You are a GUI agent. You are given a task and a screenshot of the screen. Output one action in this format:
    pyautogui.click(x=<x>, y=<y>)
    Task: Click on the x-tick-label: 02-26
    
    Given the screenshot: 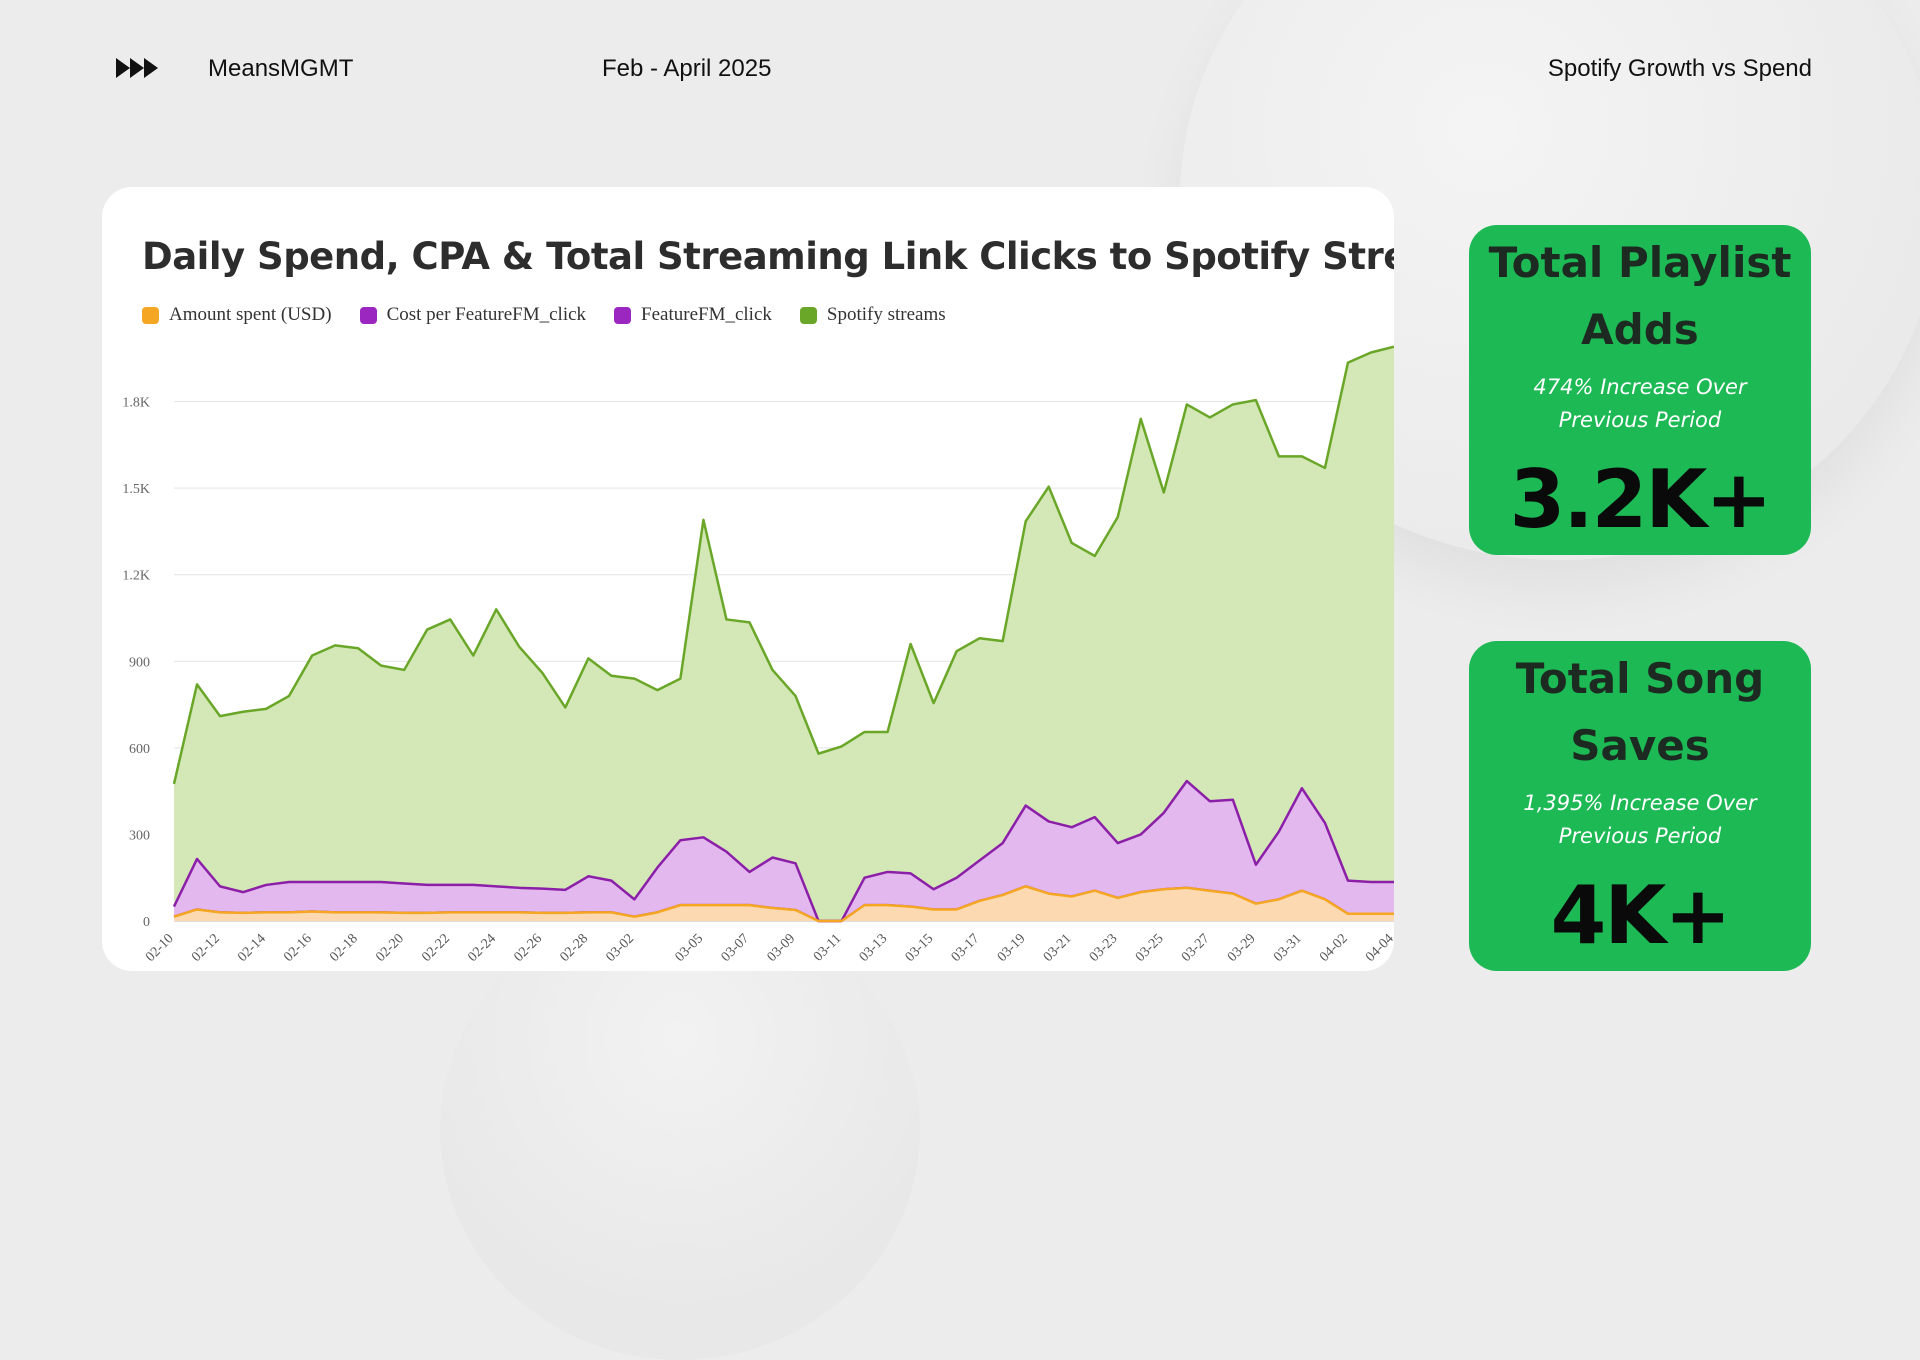 What is the action you would take?
    pyautogui.click(x=528, y=948)
    